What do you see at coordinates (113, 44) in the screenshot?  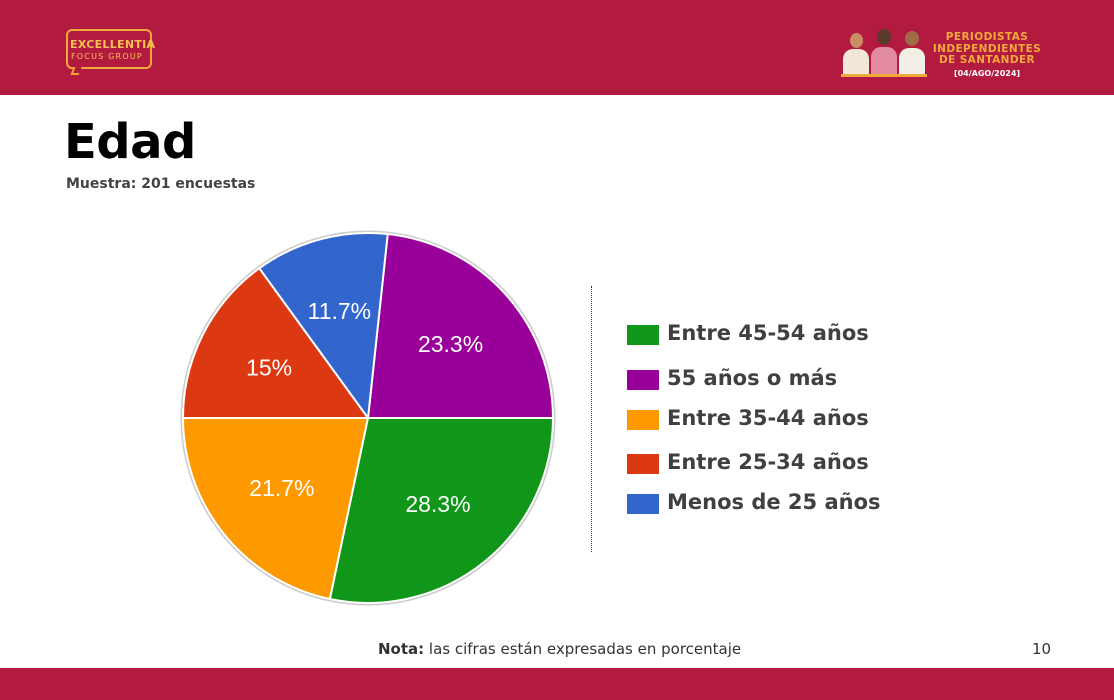 I see `logo-text: EXCELLENTIA` at bounding box center [113, 44].